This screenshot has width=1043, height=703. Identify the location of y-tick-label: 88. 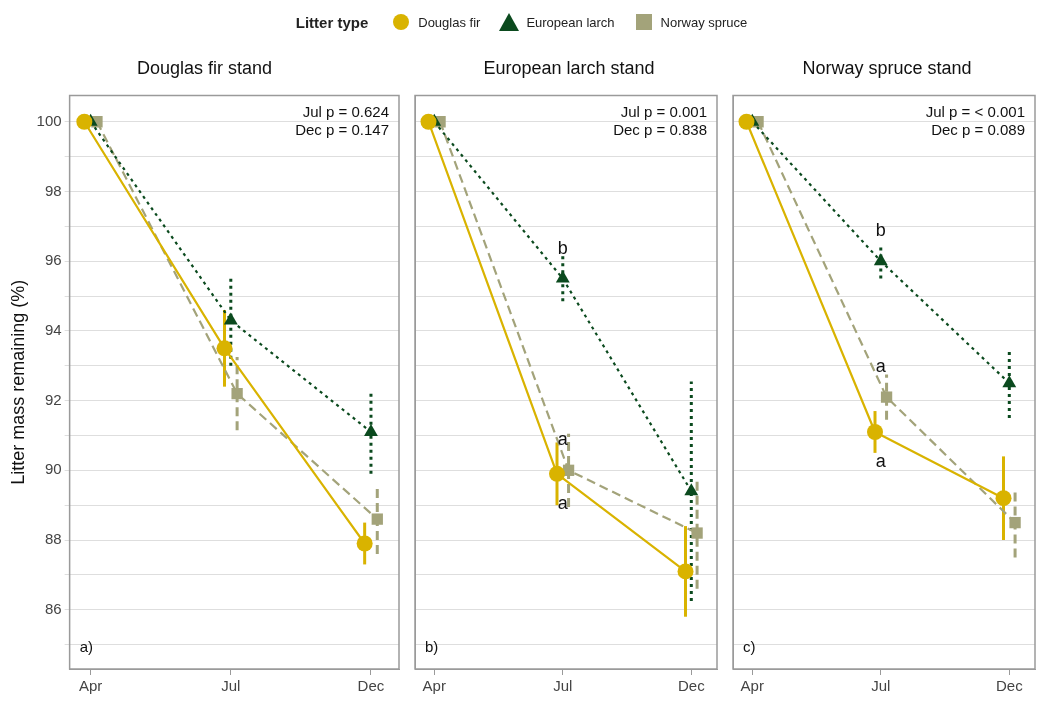
(53, 539).